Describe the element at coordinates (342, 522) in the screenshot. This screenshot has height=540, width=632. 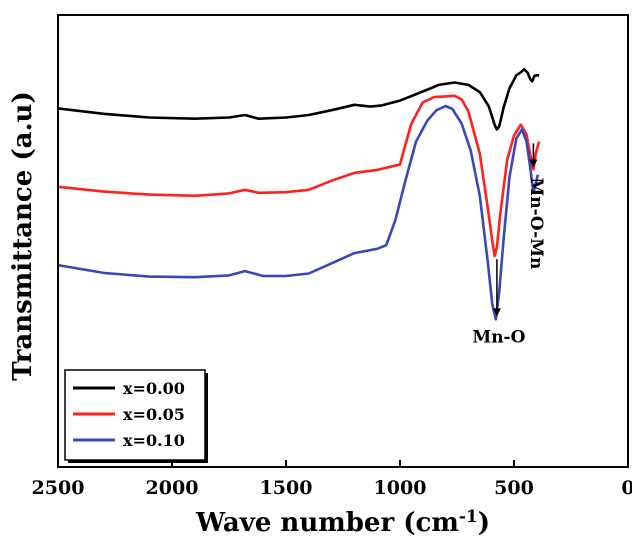
I see `x-axis-label: Wave number (cm-1)` at that location.